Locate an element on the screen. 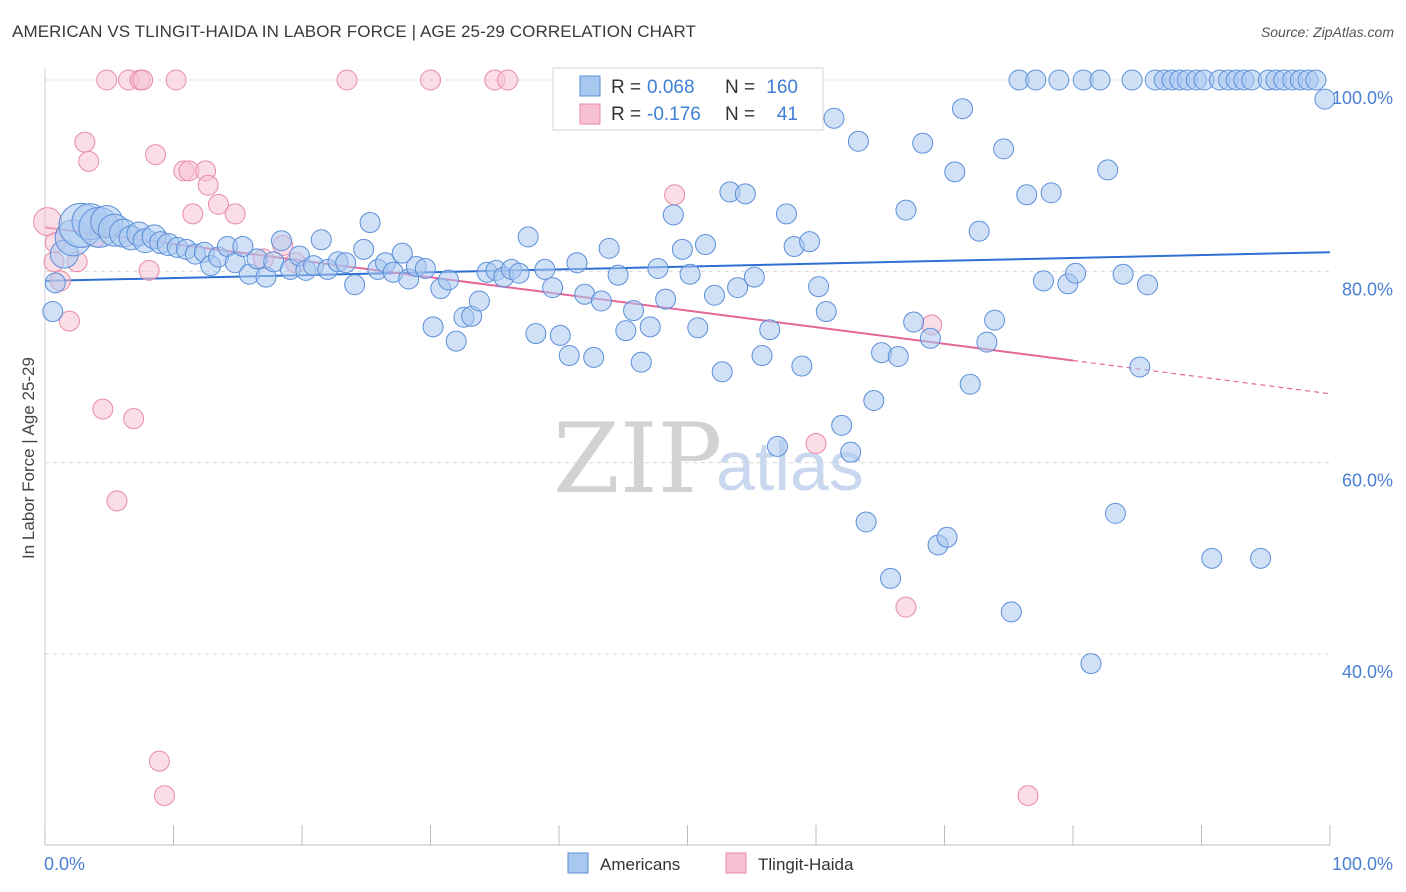  y-tick-label: 60.0% is located at coordinates (1367, 481).